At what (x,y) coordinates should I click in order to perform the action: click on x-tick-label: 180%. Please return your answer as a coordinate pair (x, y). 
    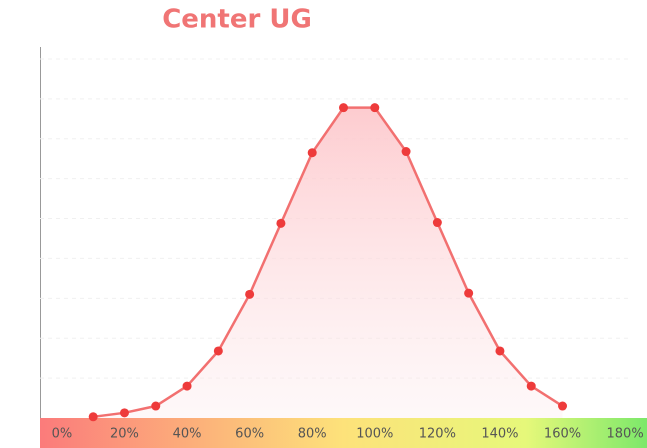
    Looking at the image, I should click on (625, 434).